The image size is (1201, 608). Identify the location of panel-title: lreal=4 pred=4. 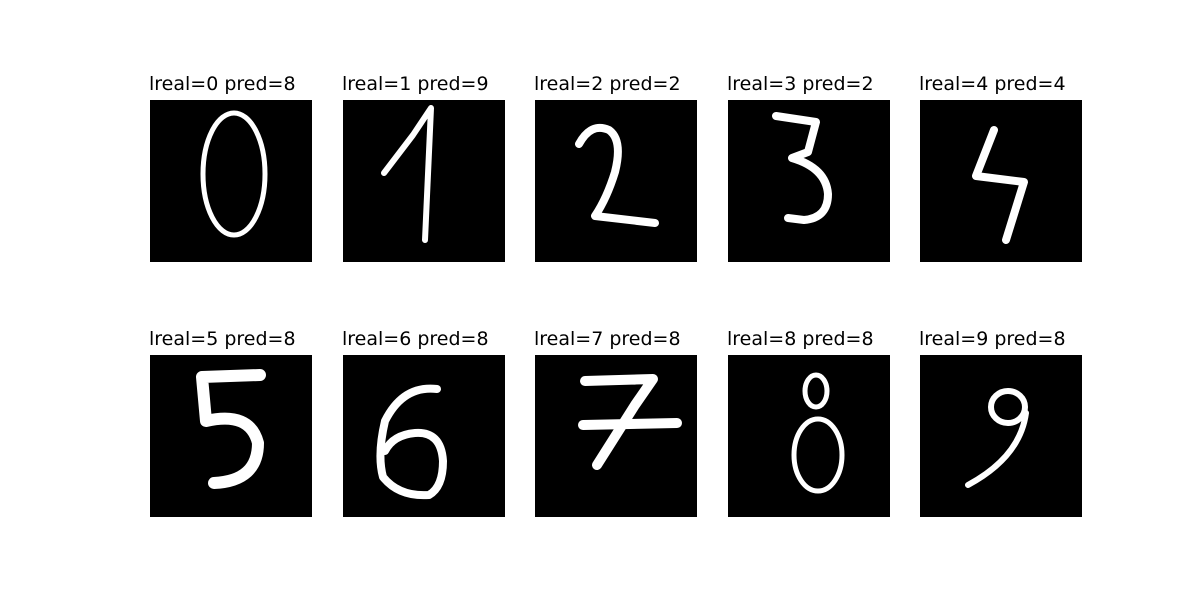
(992, 84).